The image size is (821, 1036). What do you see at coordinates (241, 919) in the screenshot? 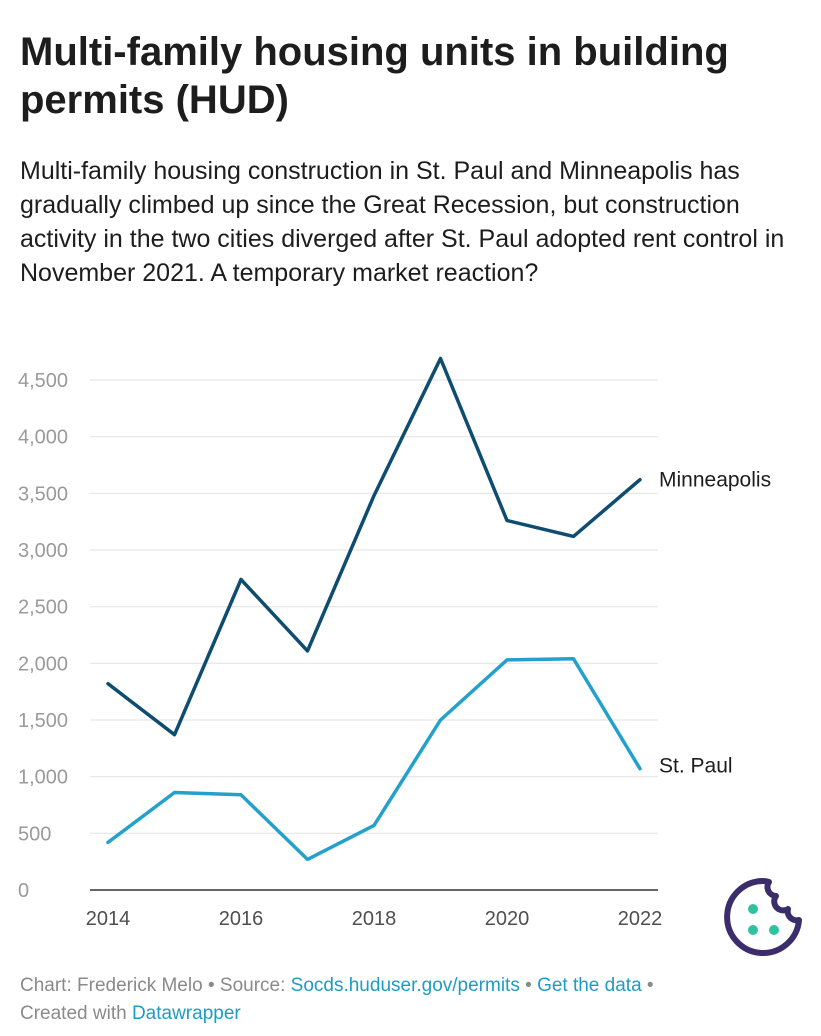
I see `x-tick-label: 2016` at bounding box center [241, 919].